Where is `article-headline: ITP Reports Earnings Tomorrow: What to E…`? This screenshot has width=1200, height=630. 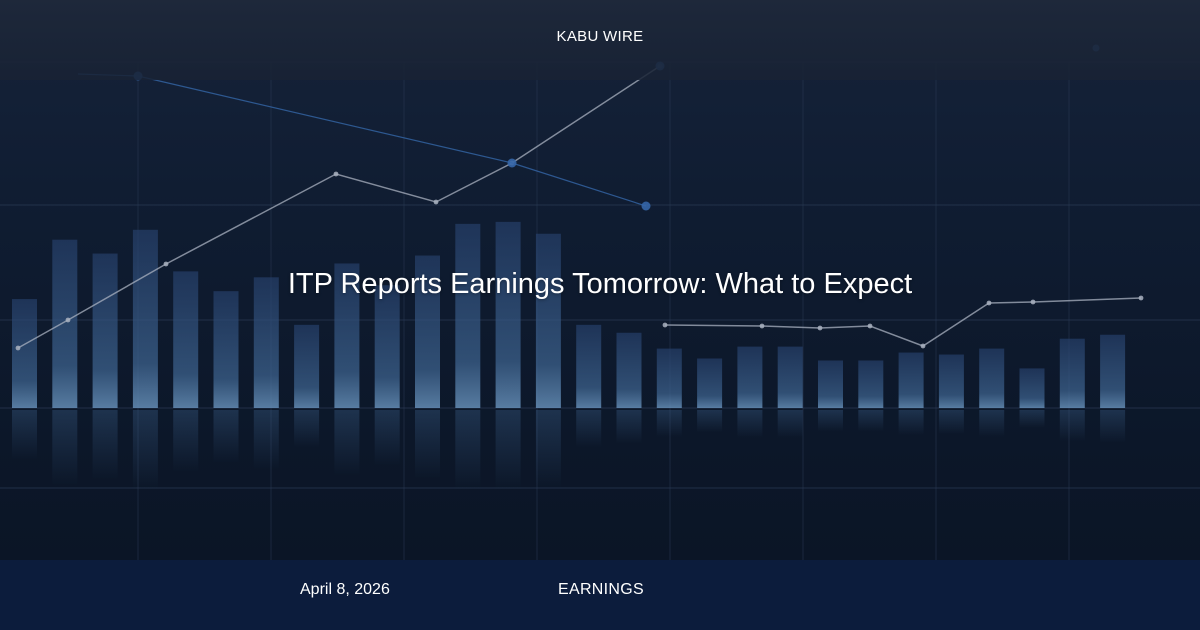
article-headline: ITP Reports Earnings Tomorrow: What to E… is located at coordinates (600, 284).